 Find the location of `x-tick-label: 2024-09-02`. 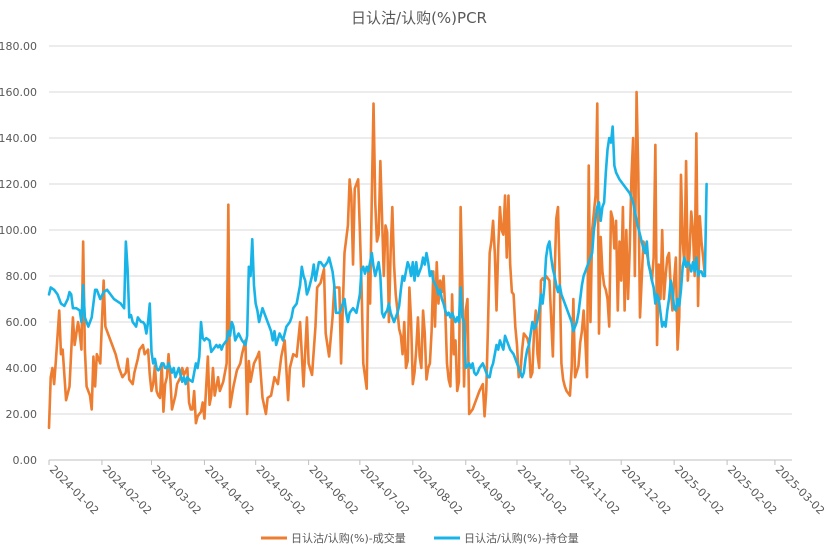

x-tick-label: 2024-09-02 is located at coordinates (491, 490).